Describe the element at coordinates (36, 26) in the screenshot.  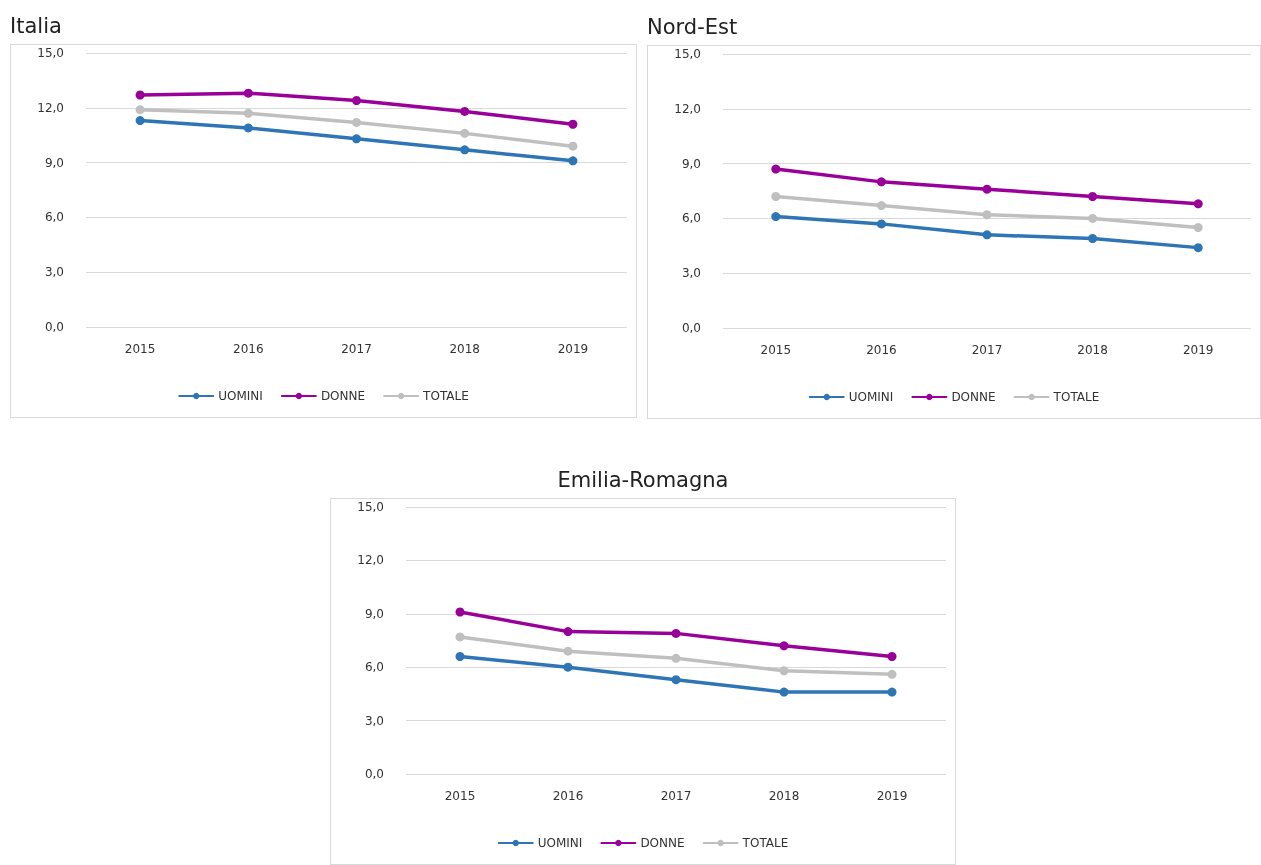
I see `chart-title: Italia` at that location.